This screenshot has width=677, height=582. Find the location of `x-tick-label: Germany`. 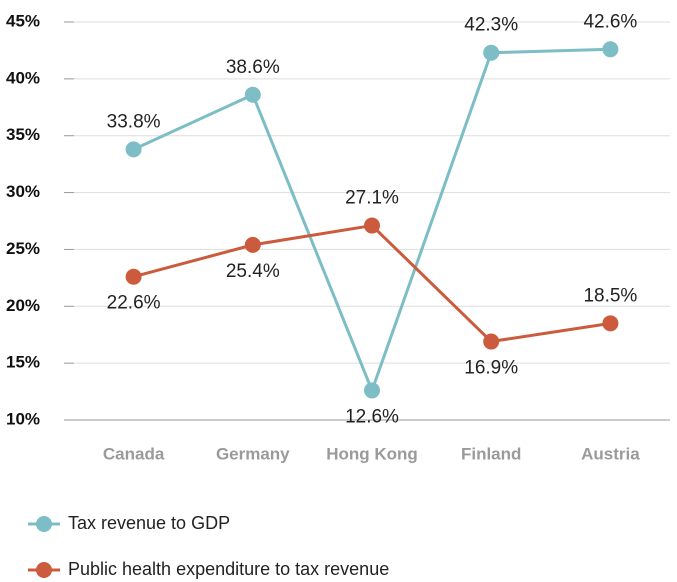

x-tick-label: Germany is located at coordinates (253, 453).